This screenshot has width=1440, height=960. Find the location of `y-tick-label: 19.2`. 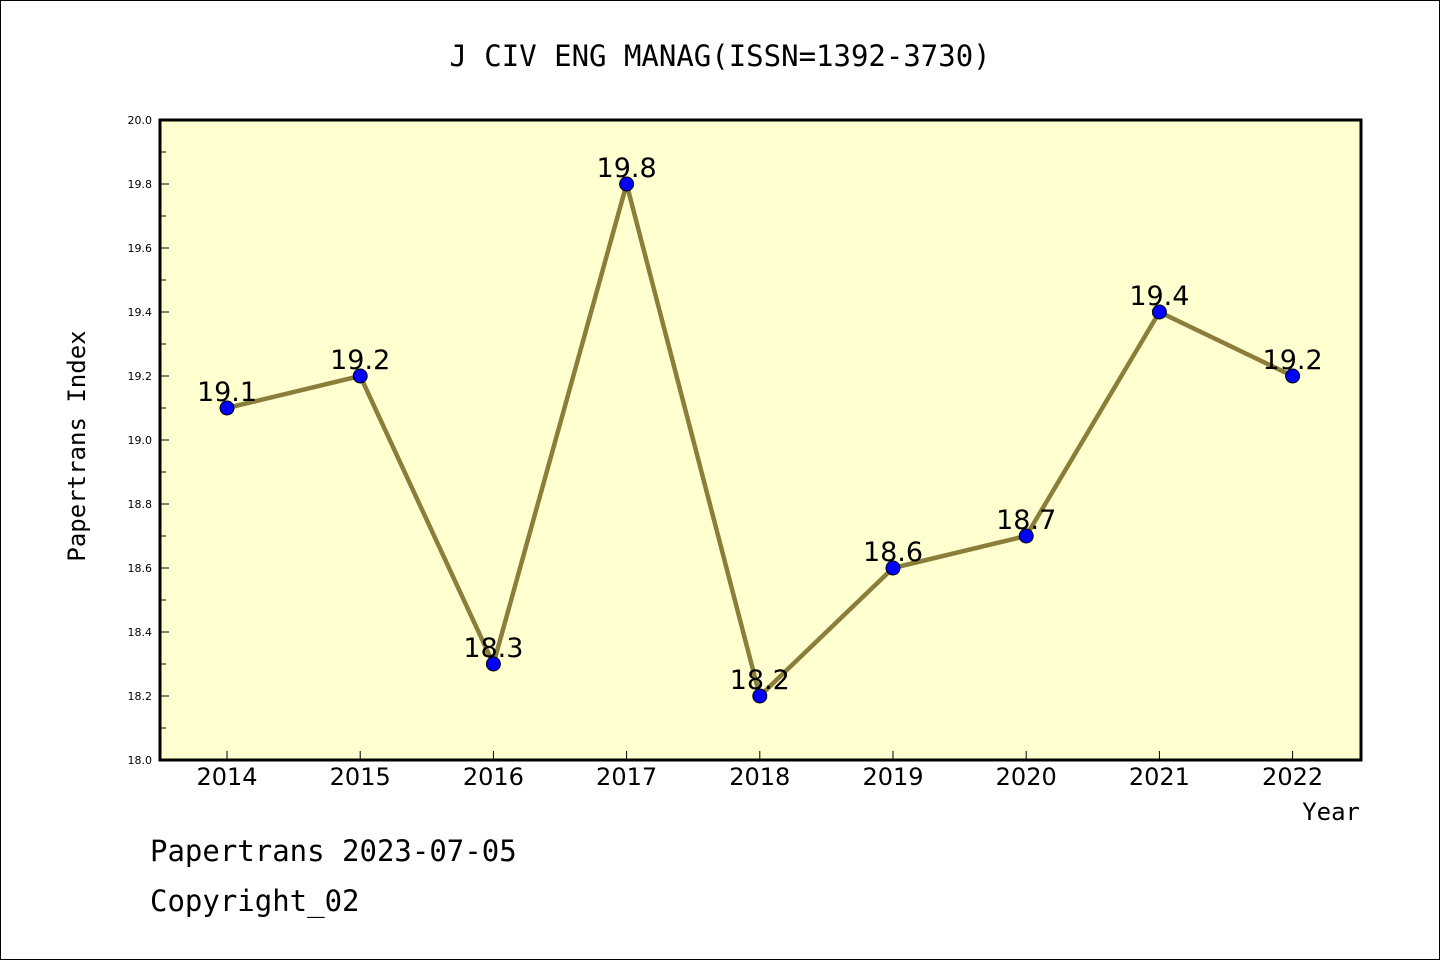

y-tick-label: 19.2 is located at coordinates (140, 376).